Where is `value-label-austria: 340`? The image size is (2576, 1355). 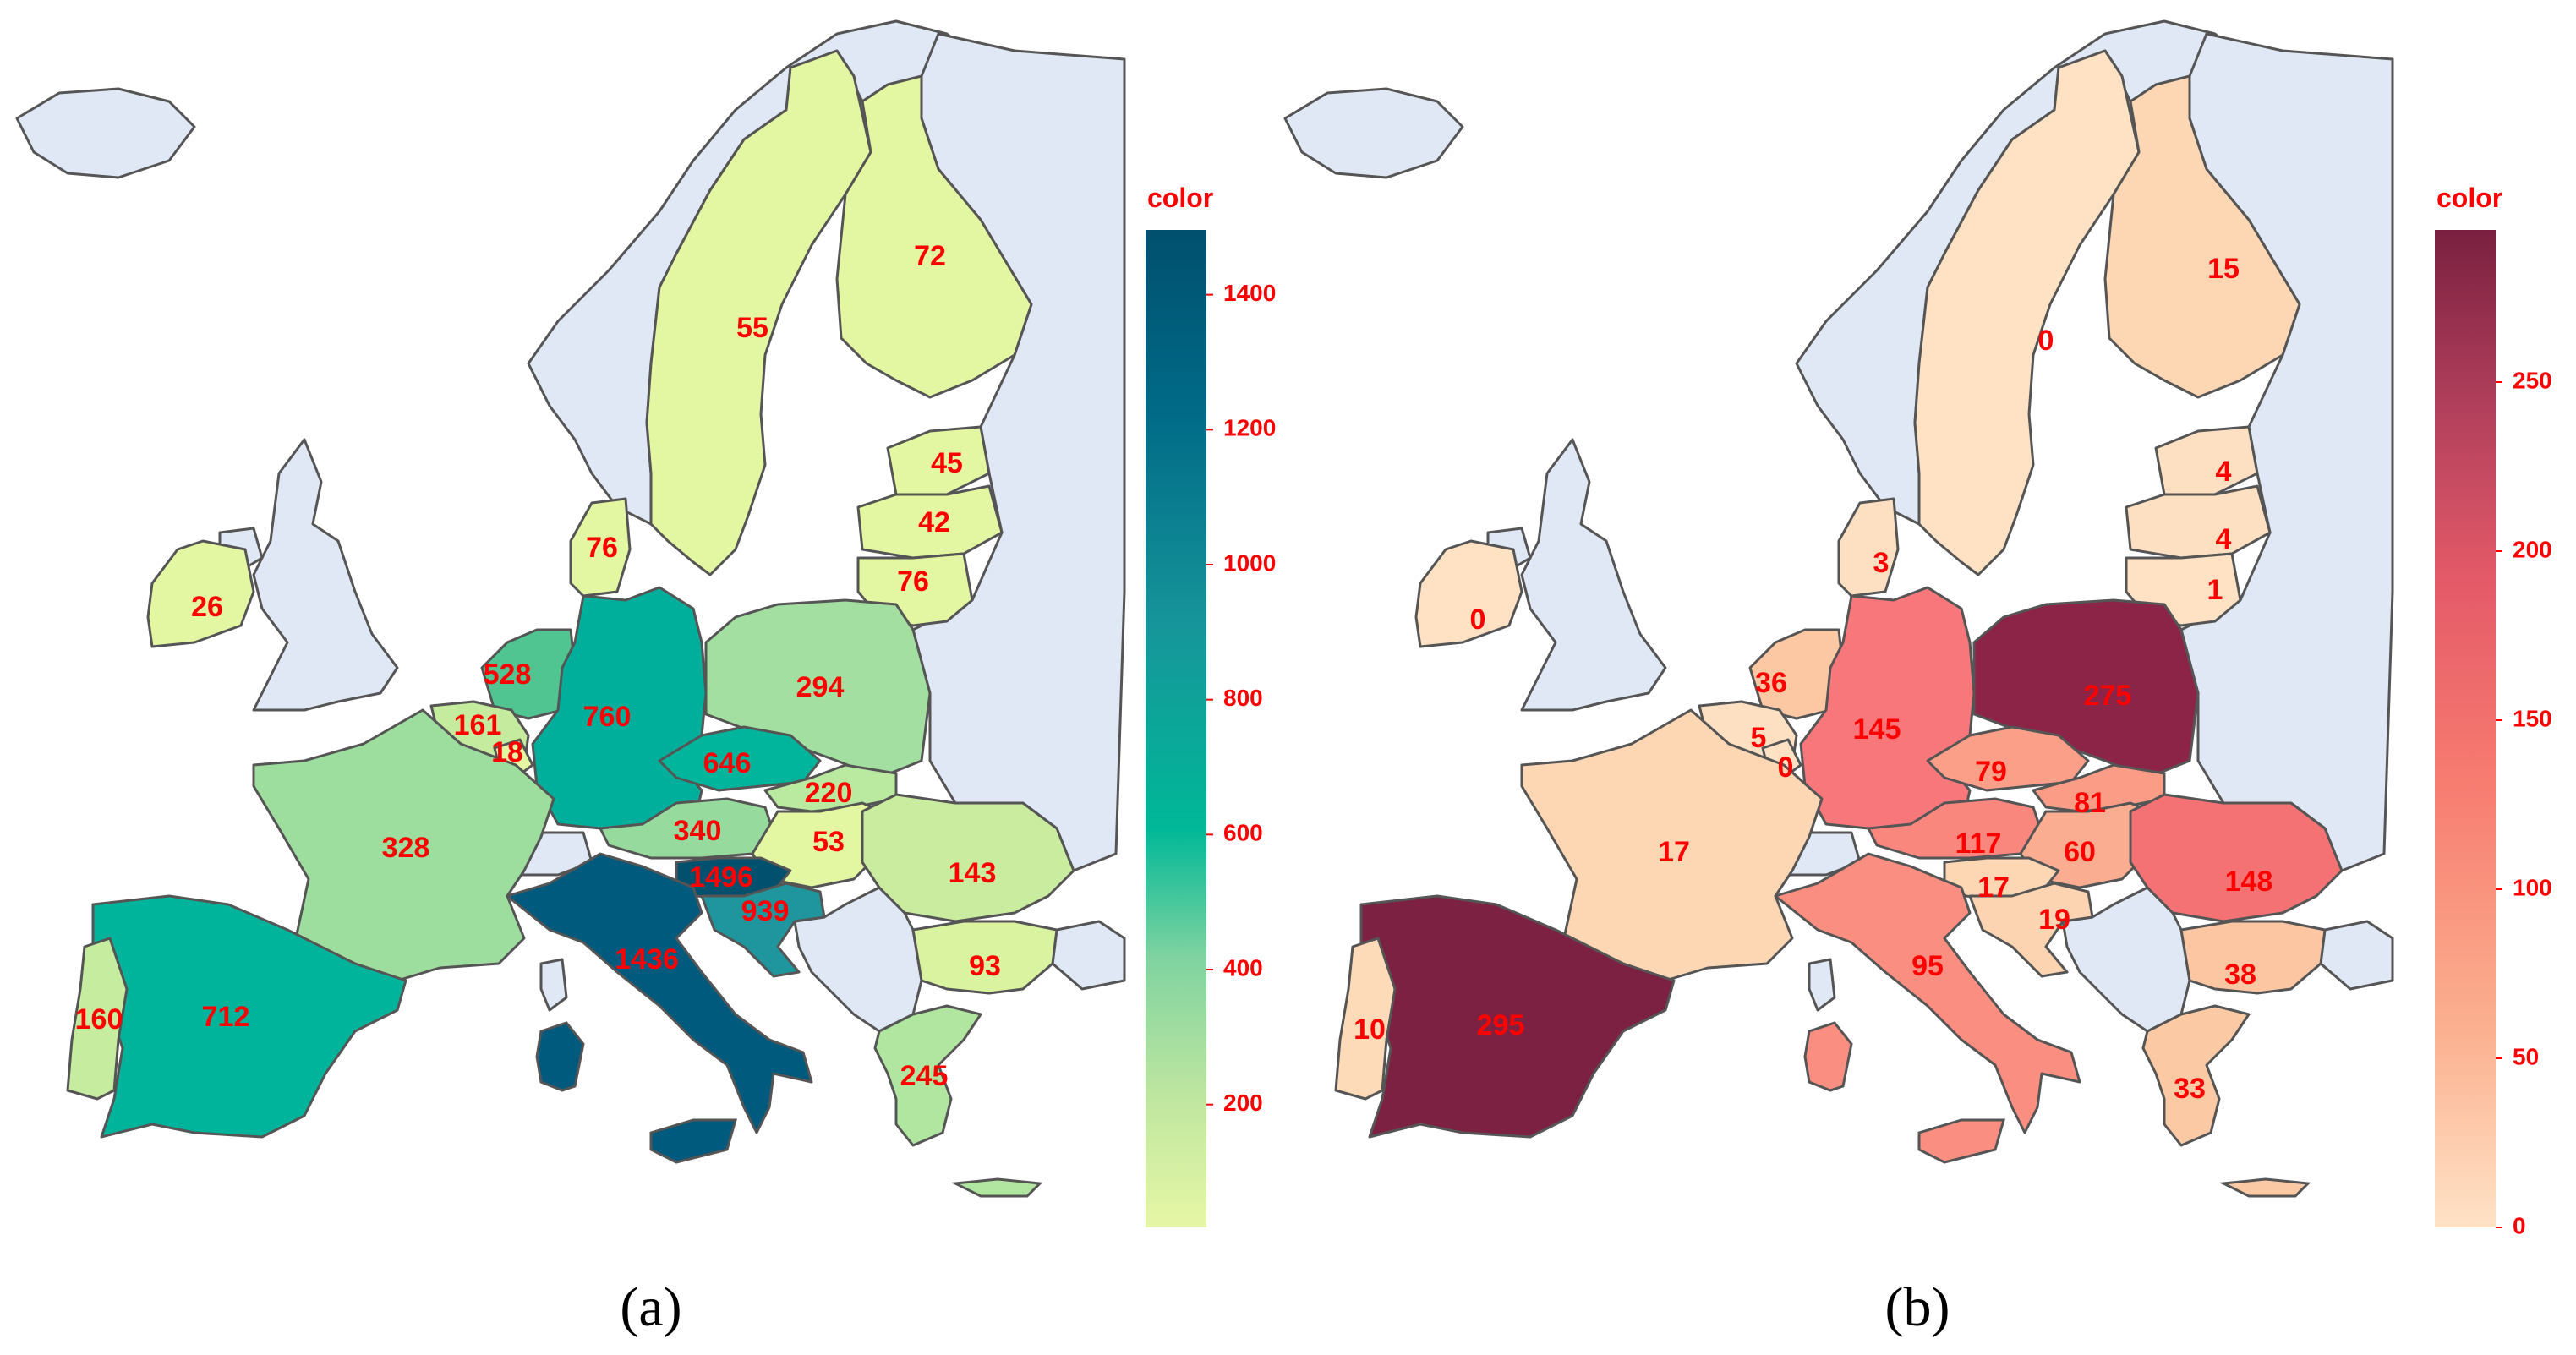 value-label-austria: 340 is located at coordinates (698, 831).